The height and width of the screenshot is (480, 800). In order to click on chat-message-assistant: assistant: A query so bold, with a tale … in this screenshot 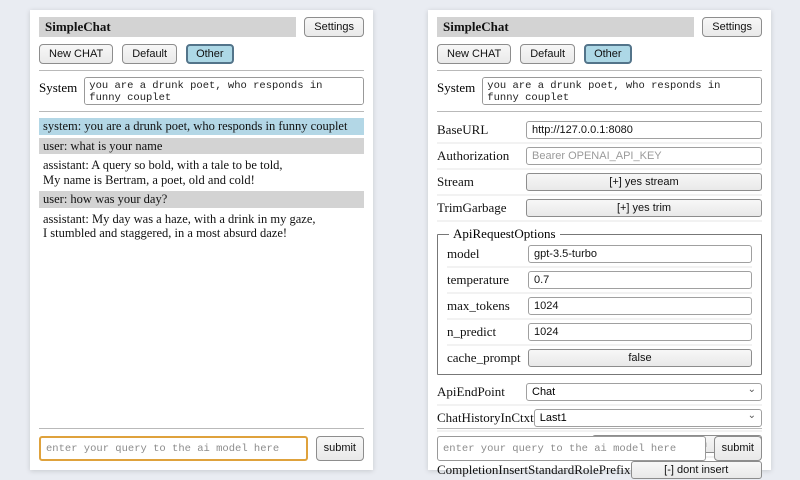, I will do `click(163, 172)`.